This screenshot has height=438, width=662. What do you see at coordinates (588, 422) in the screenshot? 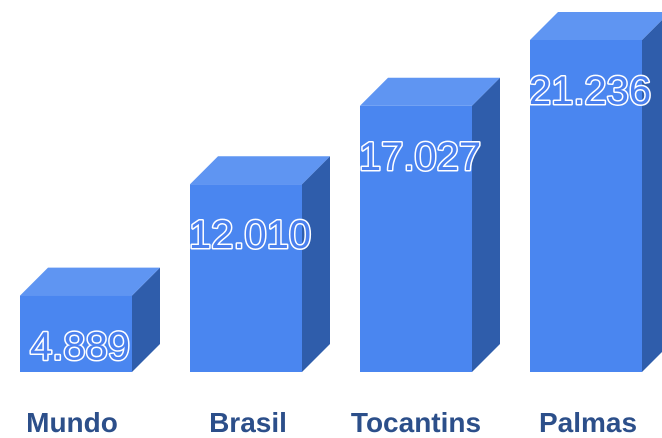
I see `category-label: Palmas` at bounding box center [588, 422].